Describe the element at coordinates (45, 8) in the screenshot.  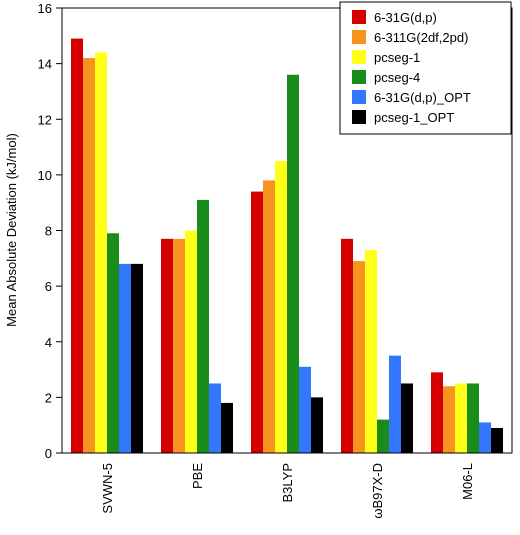
I see `y-tick-label: 16` at that location.